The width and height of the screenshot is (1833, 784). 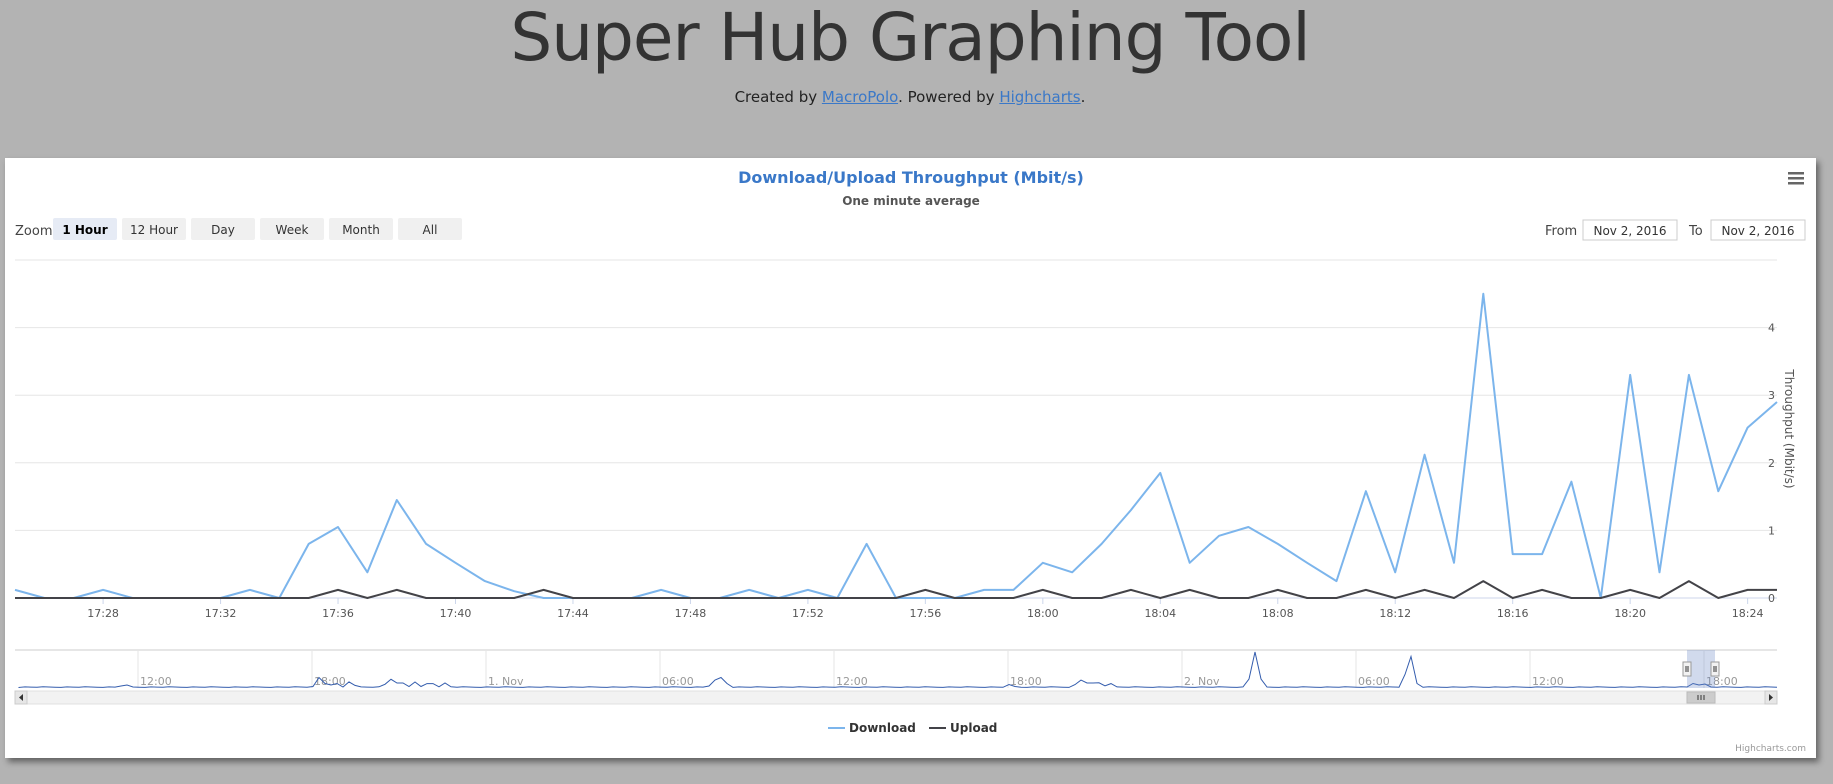 I want to click on credits: Highcharts.com, so click(x=1770, y=749).